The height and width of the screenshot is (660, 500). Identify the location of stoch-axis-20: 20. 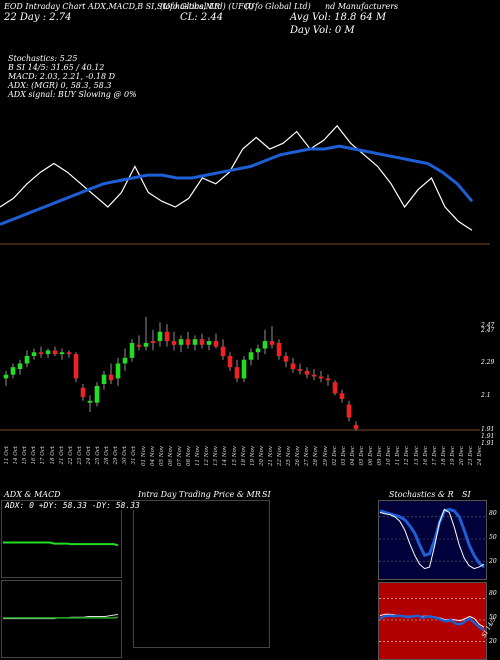
(493, 561).